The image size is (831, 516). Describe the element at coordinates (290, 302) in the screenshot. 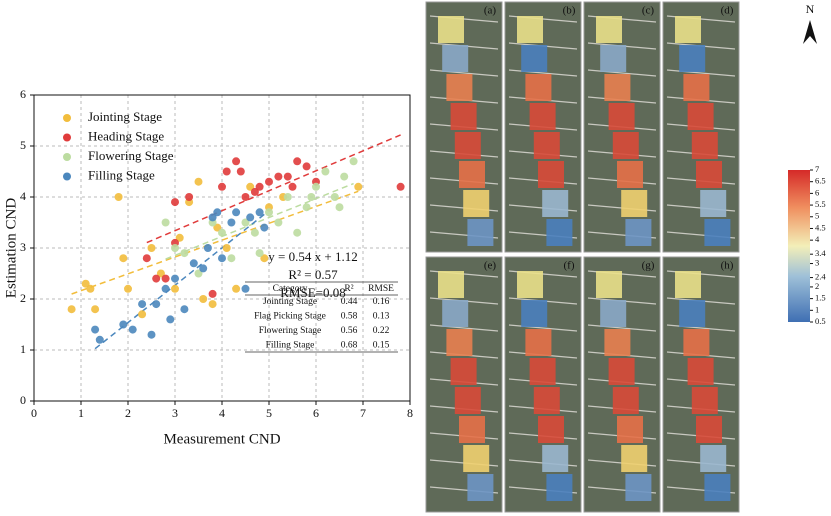

I see `table-cell: Jointing Stage` at that location.